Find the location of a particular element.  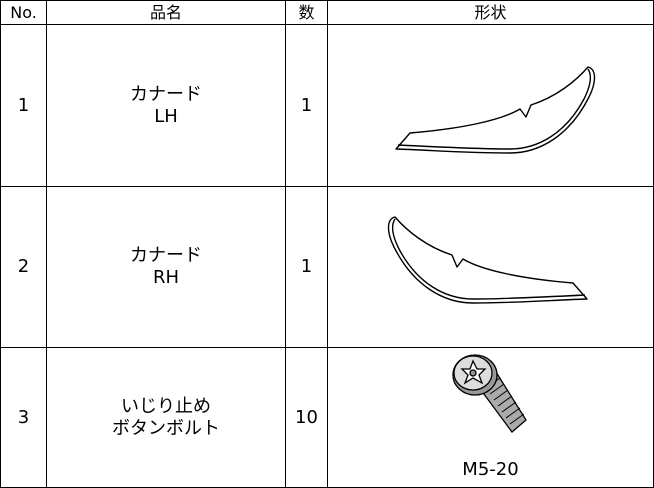

no-text: 3 is located at coordinates (23, 417).